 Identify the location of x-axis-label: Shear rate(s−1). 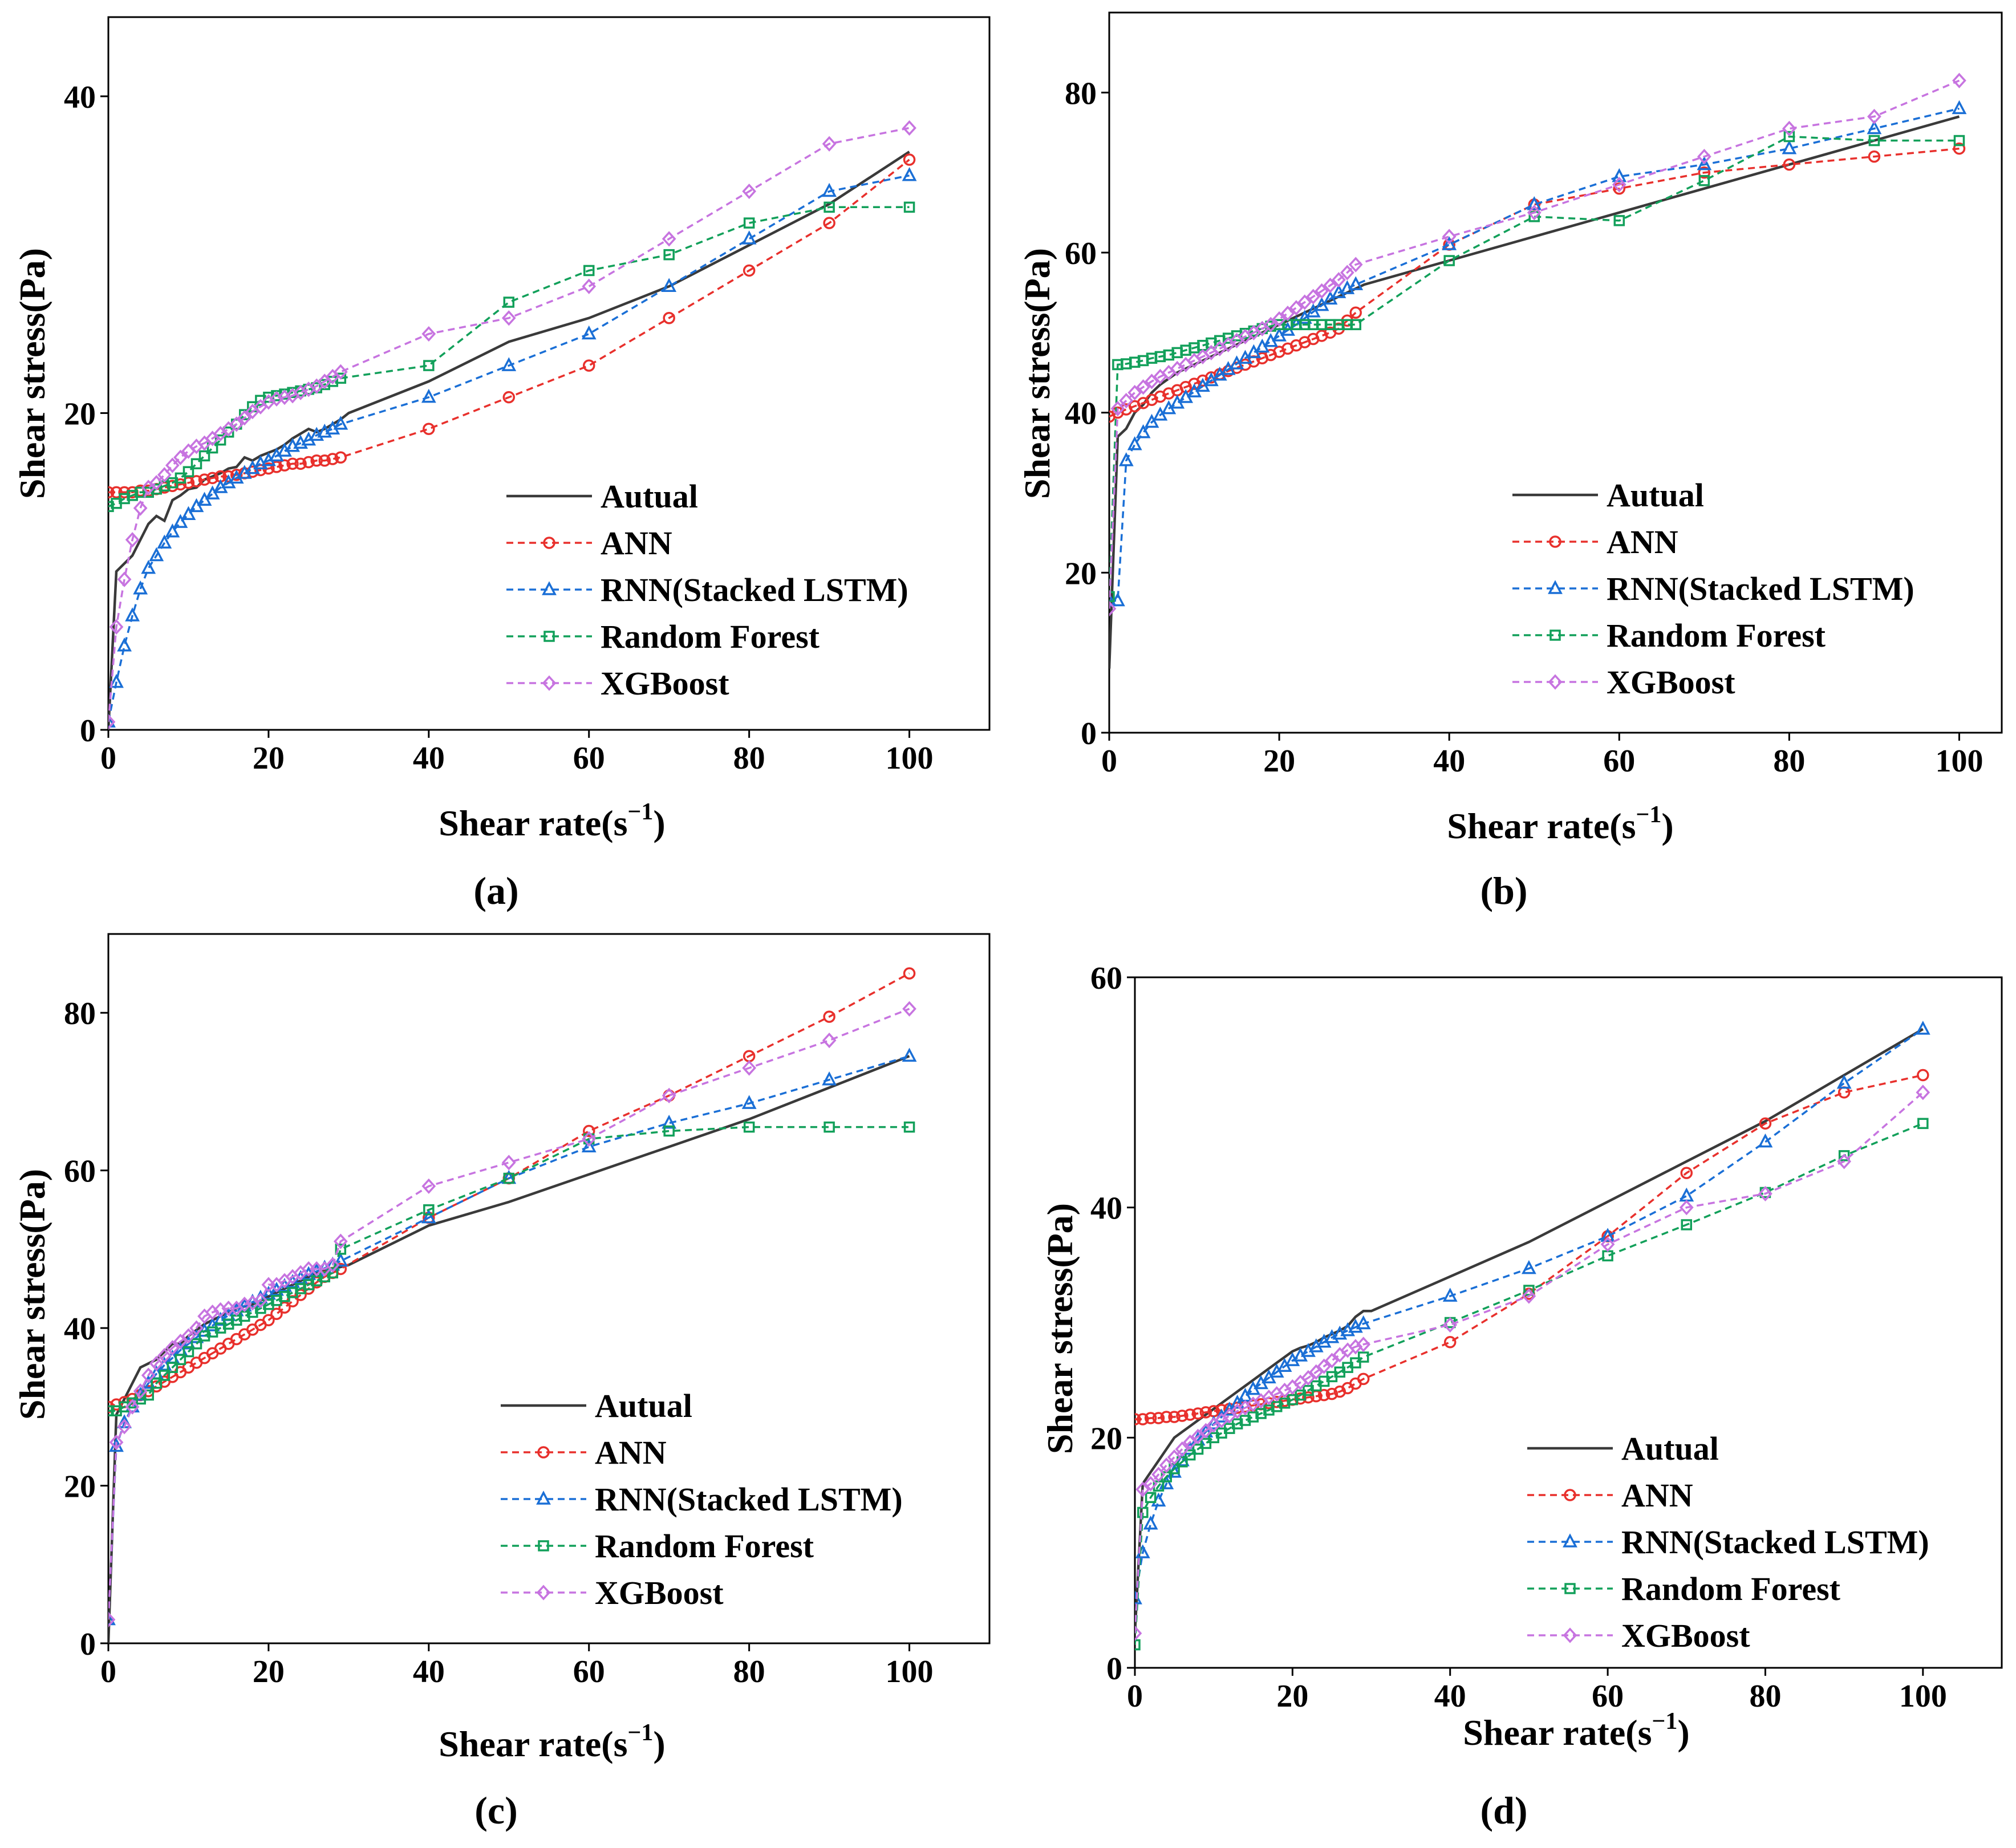
(1560, 824).